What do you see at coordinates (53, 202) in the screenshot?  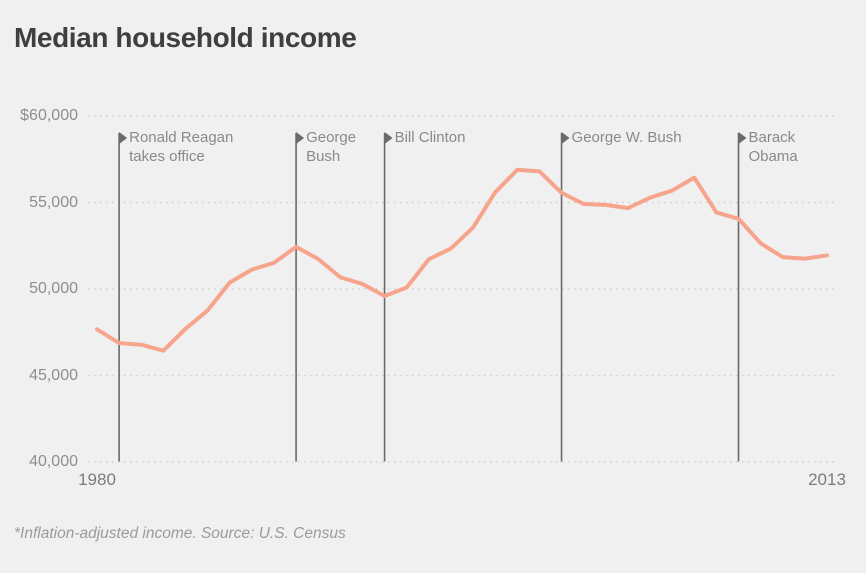 I see `y-axis-tick-55000: 55,000` at bounding box center [53, 202].